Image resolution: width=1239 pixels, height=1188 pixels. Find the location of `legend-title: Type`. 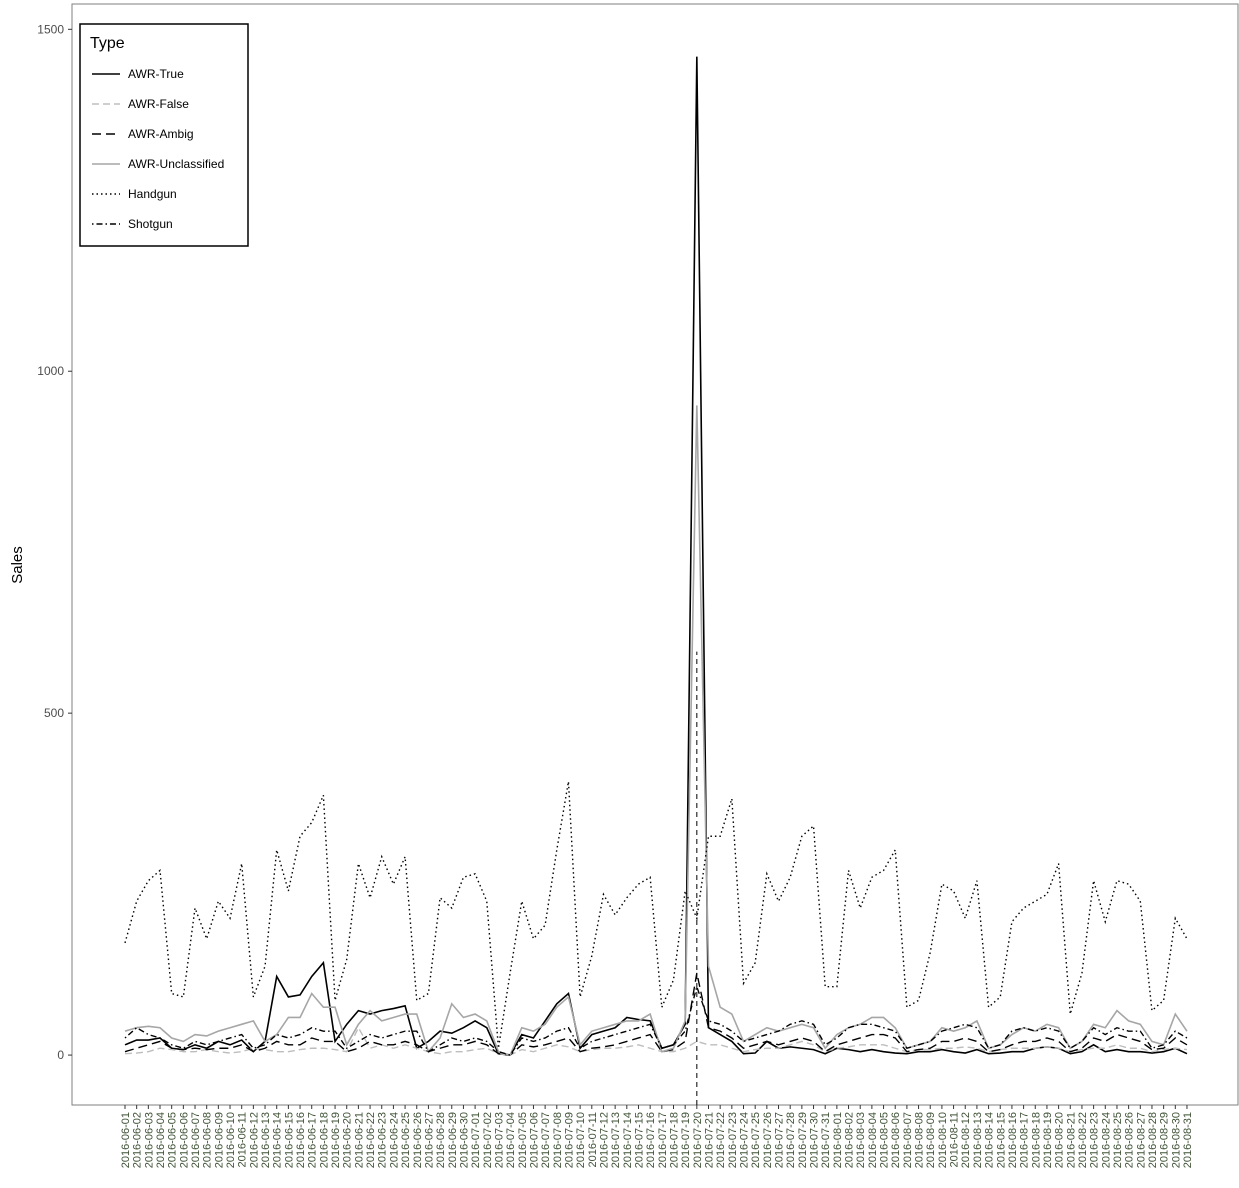

legend-title: Type is located at coordinates (107, 43).